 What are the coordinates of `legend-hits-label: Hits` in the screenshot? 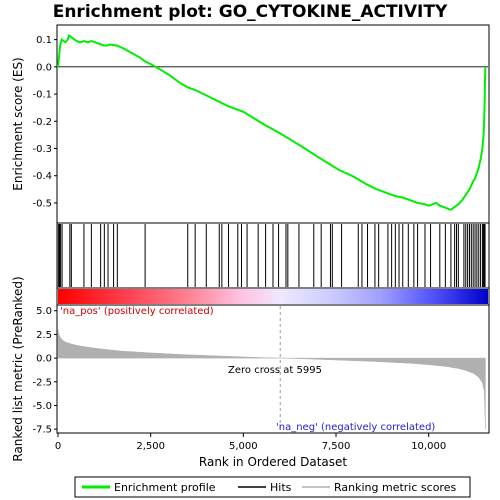 It's located at (281, 487).